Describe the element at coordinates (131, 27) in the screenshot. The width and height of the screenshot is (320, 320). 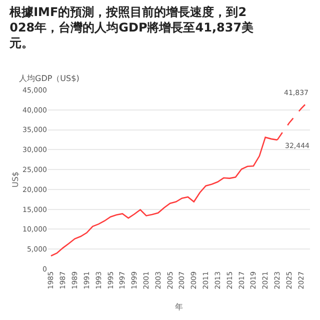
I see `chart-title: 根據IMF的預測，按照目前的增長速度，到2028年，台灣的人均GDP將增長至41,837美元。` at that location.